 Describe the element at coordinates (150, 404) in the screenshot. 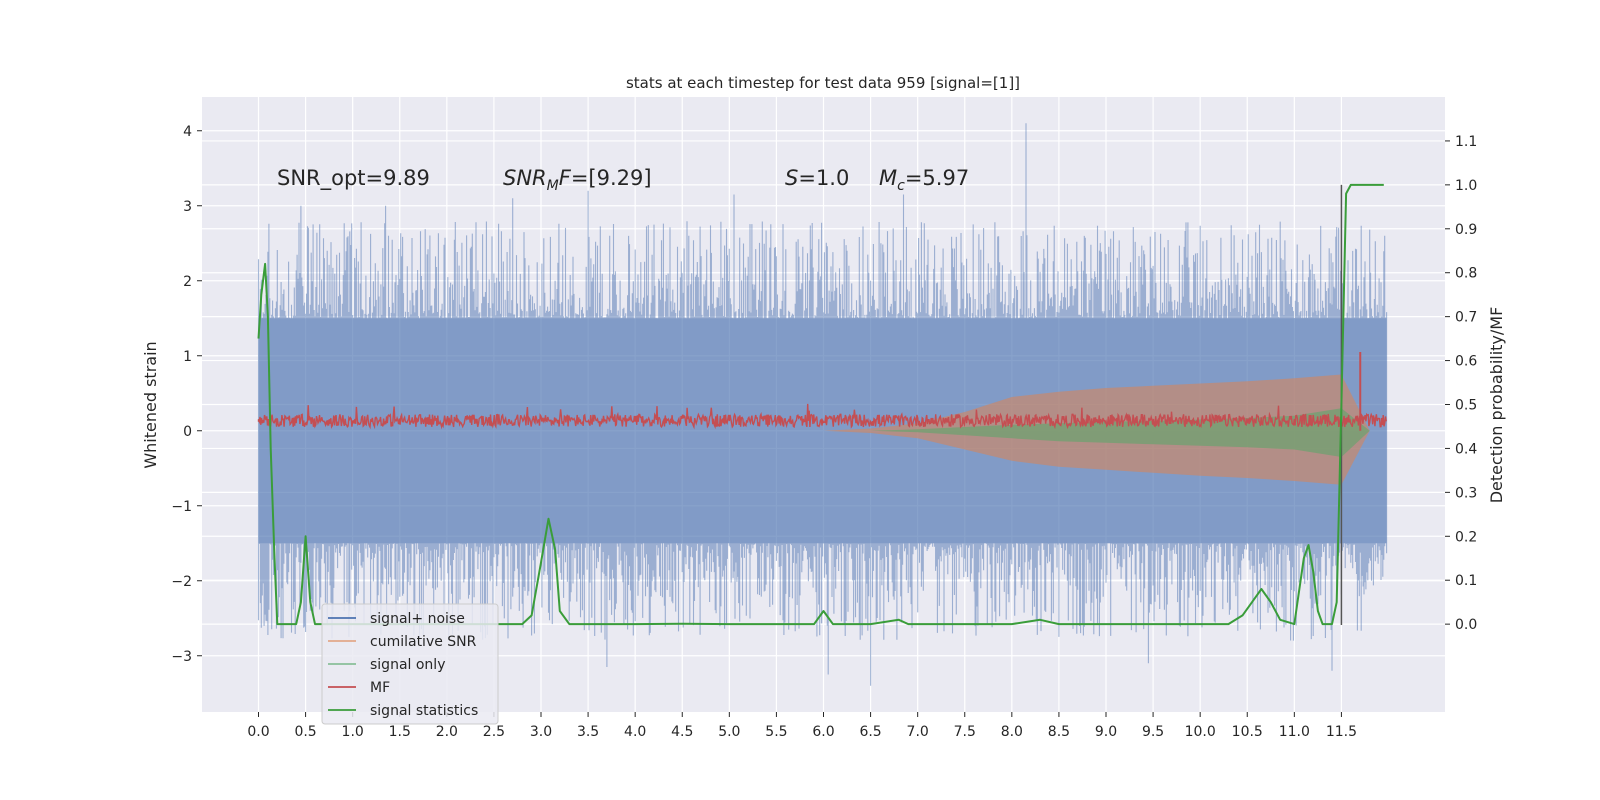

I see `y-axis-label: Whitened strain` at that location.